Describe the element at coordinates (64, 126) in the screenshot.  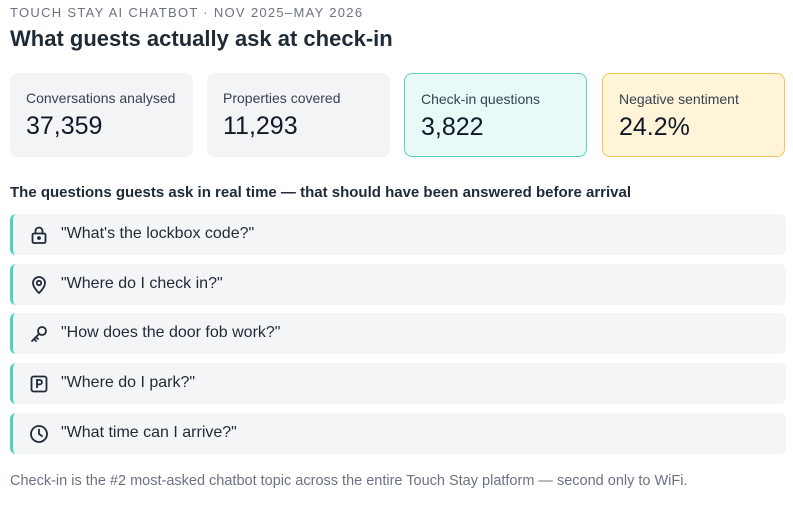
I see `stat-value: 37,359` at that location.